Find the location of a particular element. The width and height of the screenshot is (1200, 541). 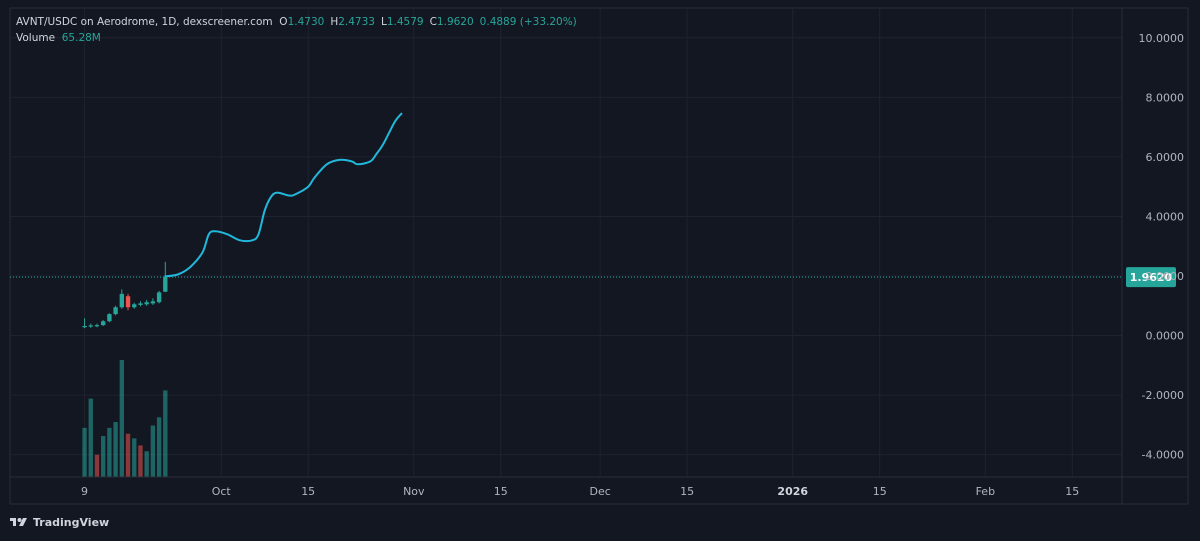

y-tick-label: 0.0000 is located at coordinates (1165, 336).